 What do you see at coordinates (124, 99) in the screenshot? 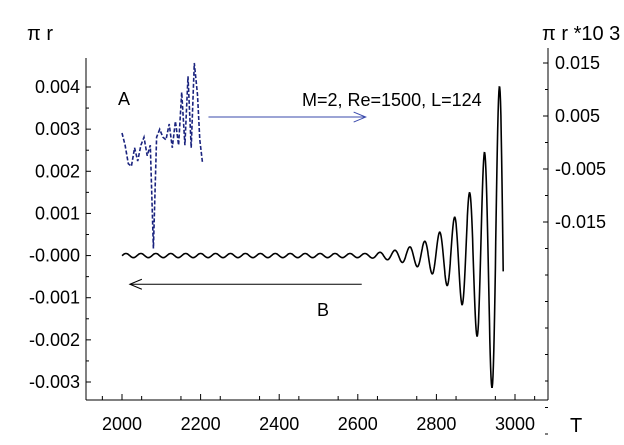
I see `label-a: A` at bounding box center [124, 99].